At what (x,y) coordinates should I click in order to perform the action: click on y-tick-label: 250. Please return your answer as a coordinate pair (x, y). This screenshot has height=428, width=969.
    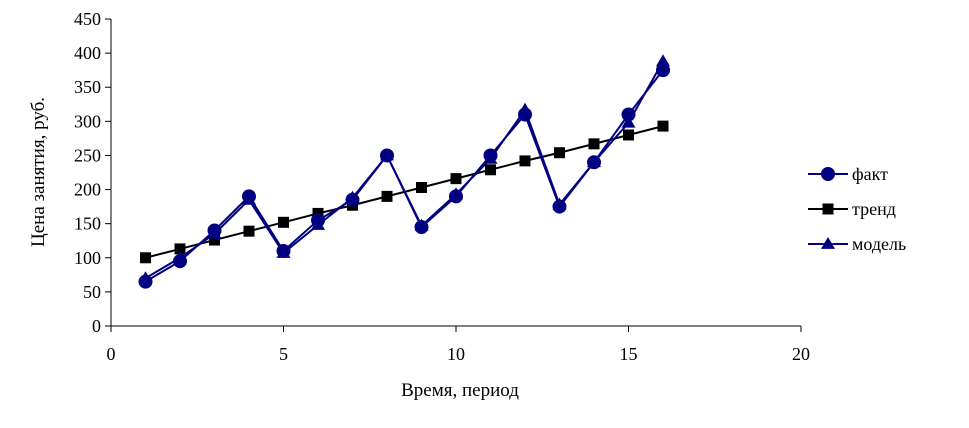
    Looking at the image, I should click on (87, 155).